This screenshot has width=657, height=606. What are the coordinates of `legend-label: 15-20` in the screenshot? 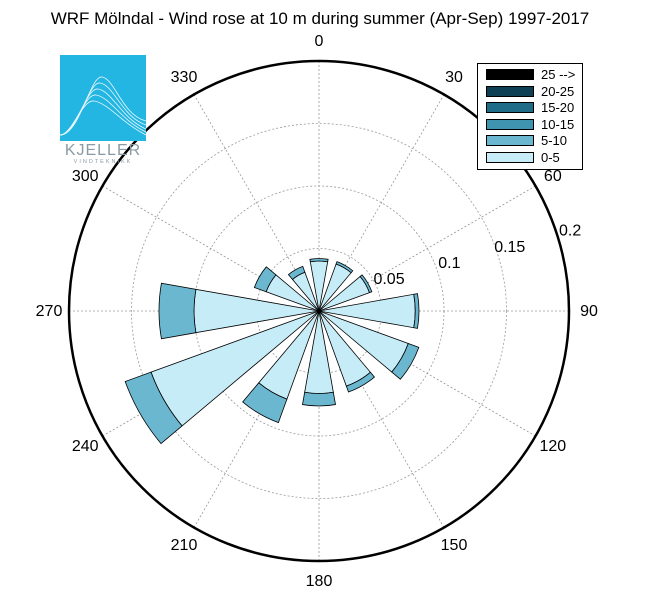 It's located at (558, 108).